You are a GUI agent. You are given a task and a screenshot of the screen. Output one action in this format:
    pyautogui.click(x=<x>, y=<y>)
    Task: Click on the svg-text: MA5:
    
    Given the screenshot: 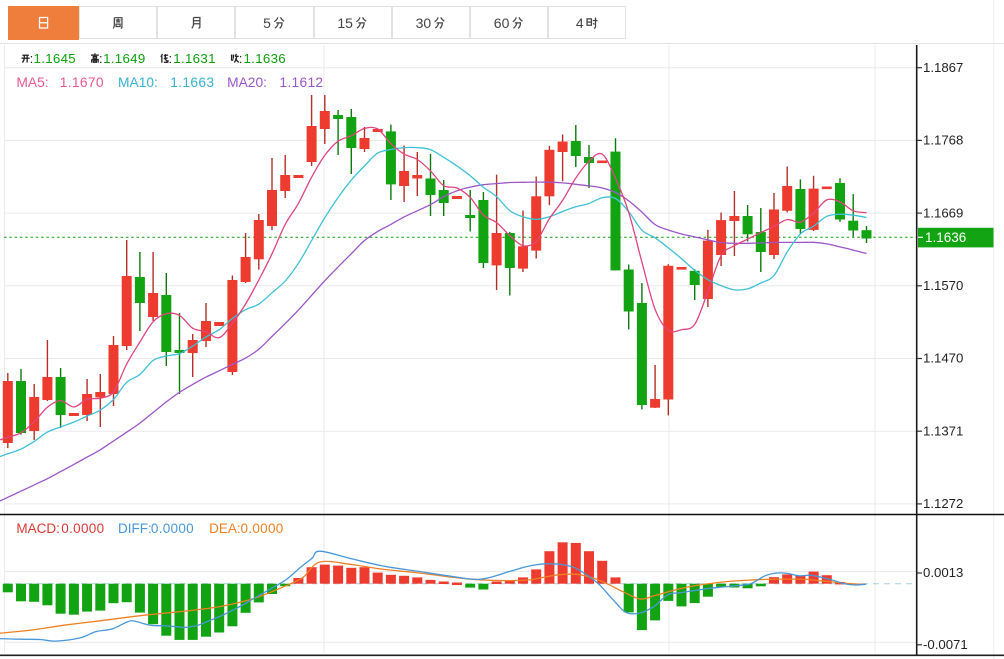 What is the action you would take?
    pyautogui.click(x=32, y=82)
    